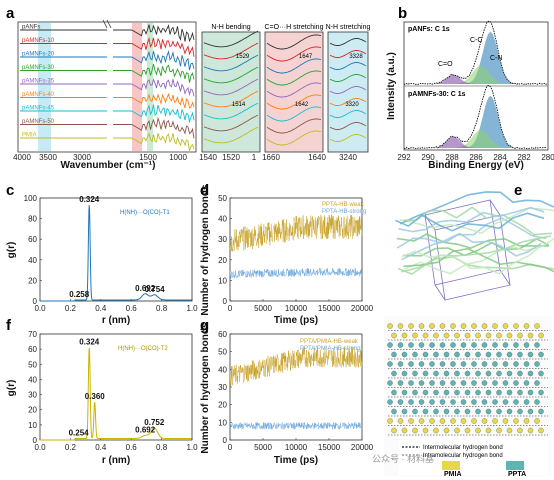 The image size is (554, 480). What do you see at coordinates (429, 29) in the screenshot?
I see `b-sub1-label: pANFs: C 1s` at bounding box center [429, 29].